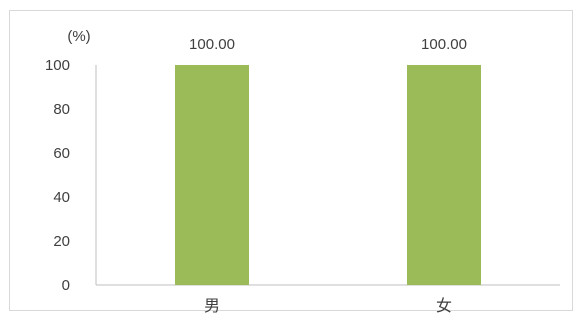  I want to click on y-tick-label: 20, so click(61, 241).